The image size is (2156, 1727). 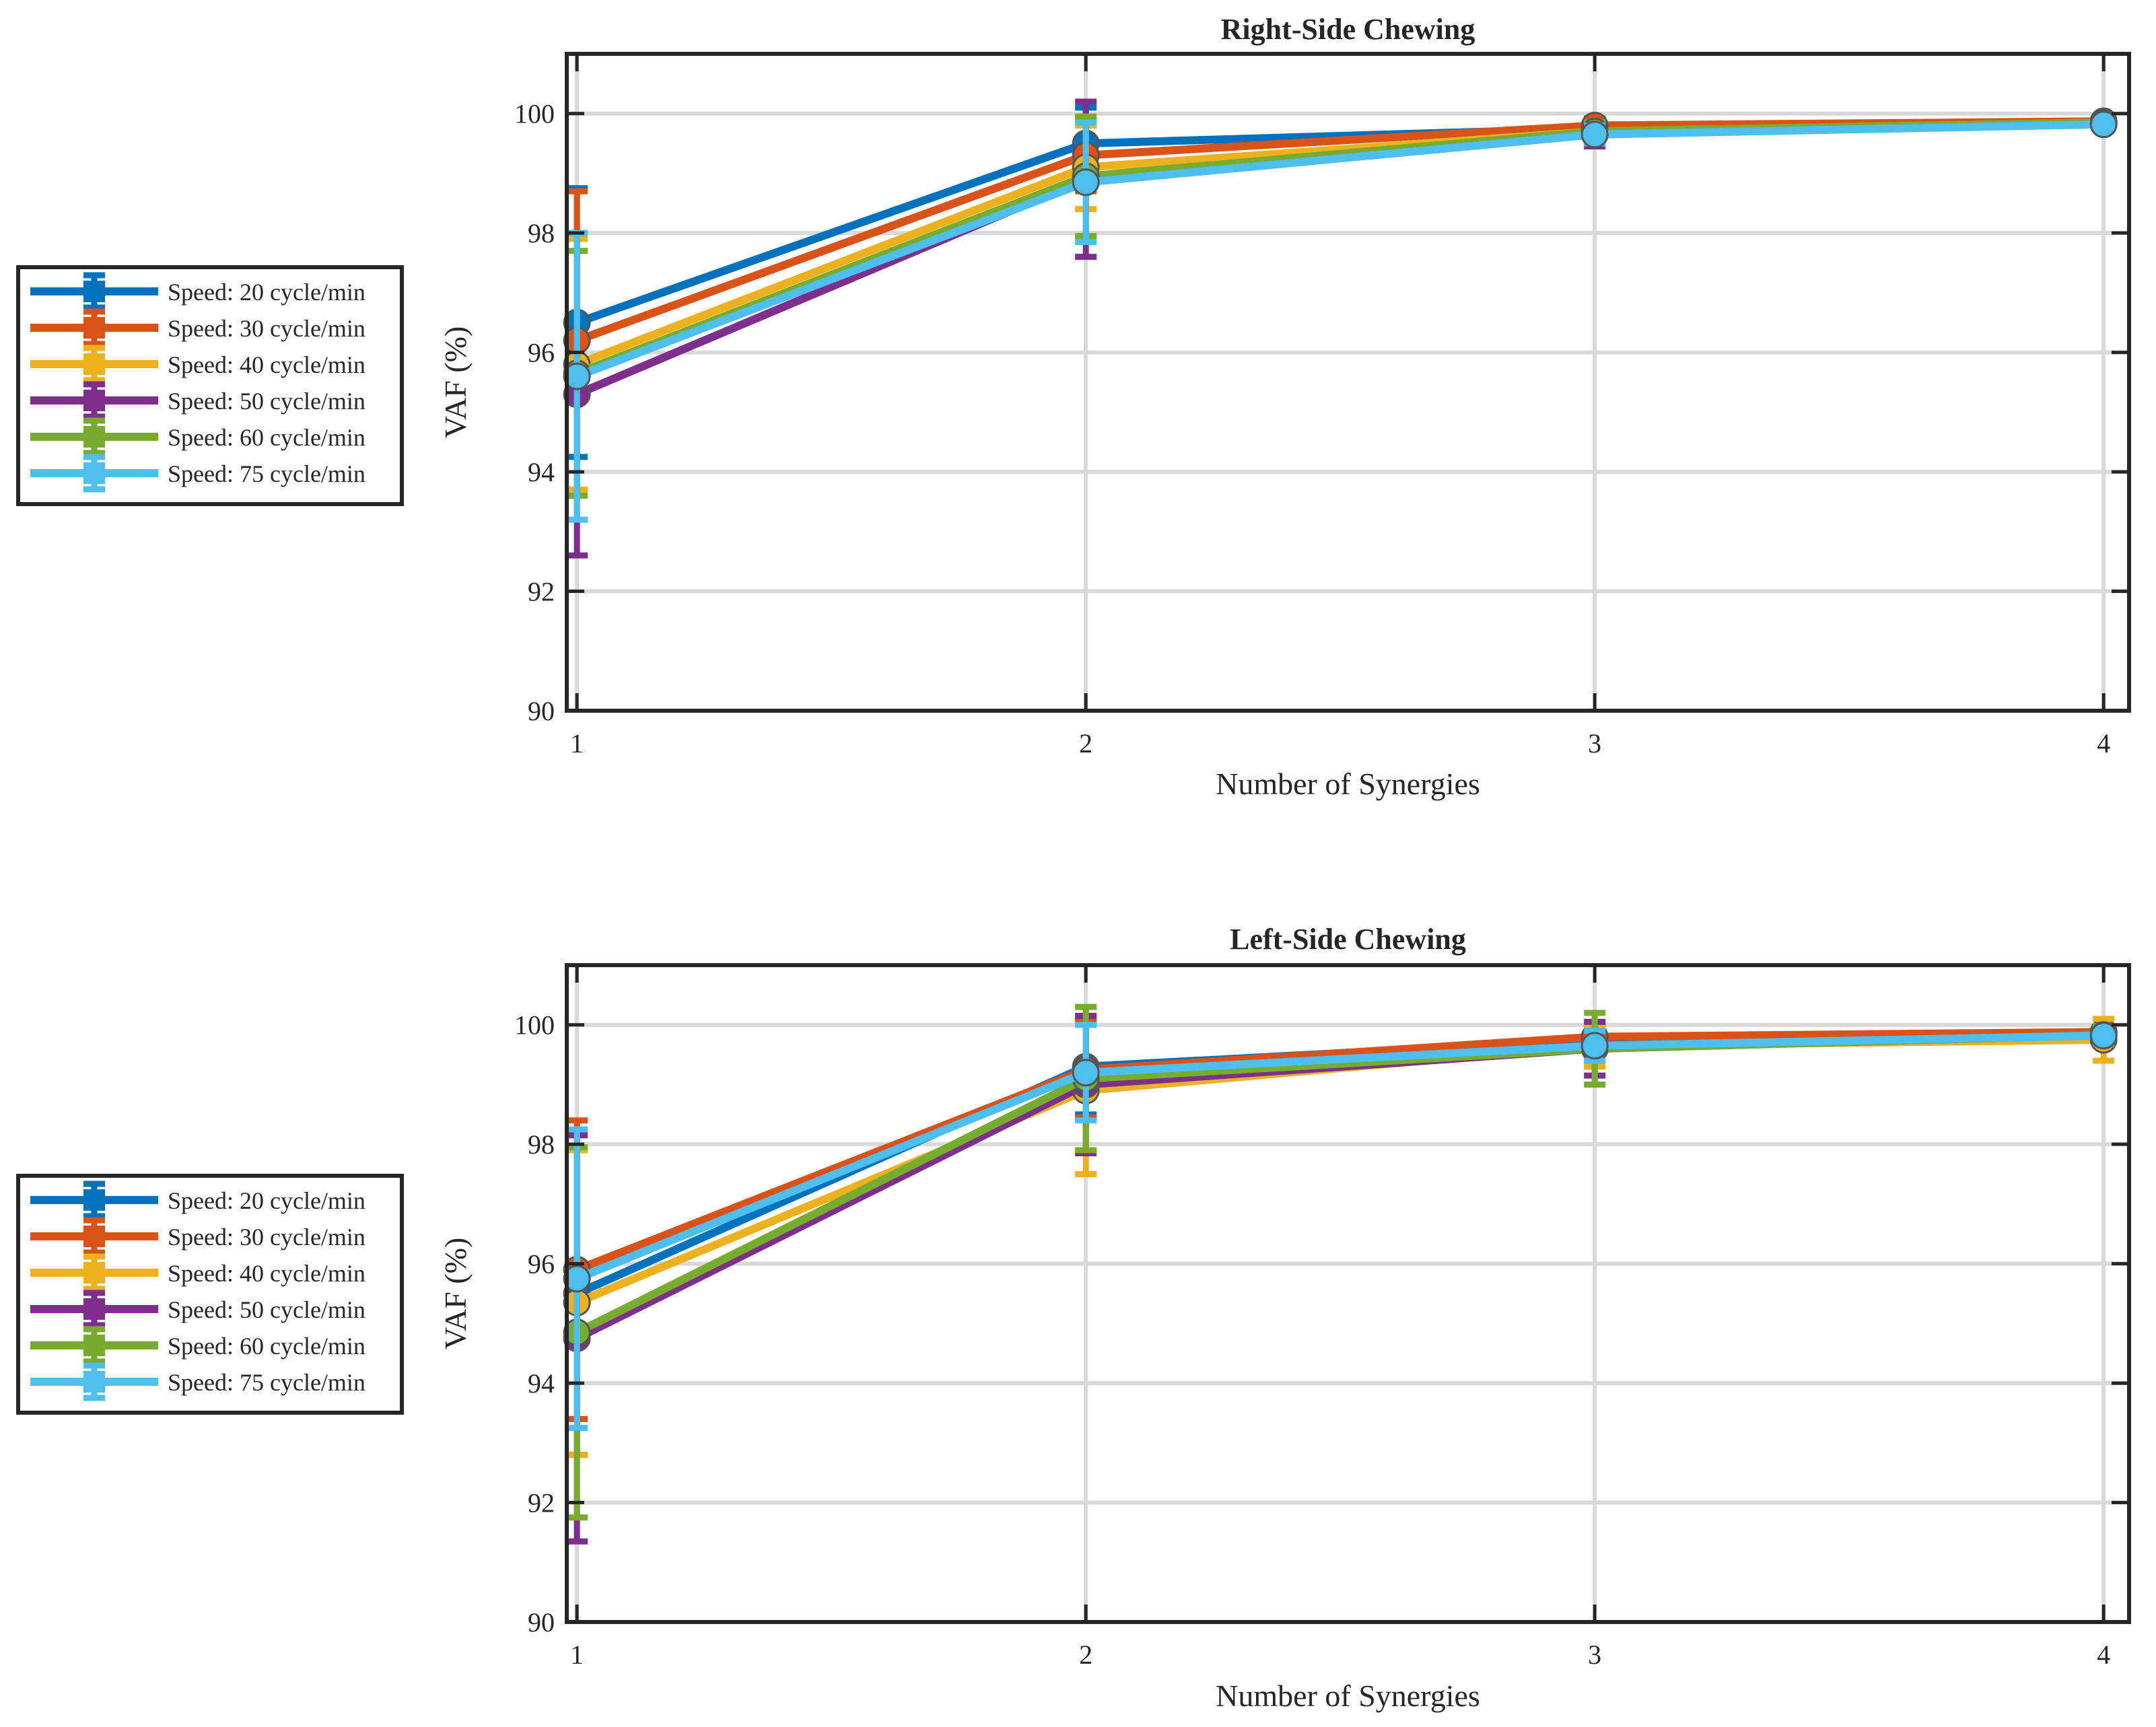 I want to click on chart-title: Right-Side Chewing, so click(x=1348, y=30).